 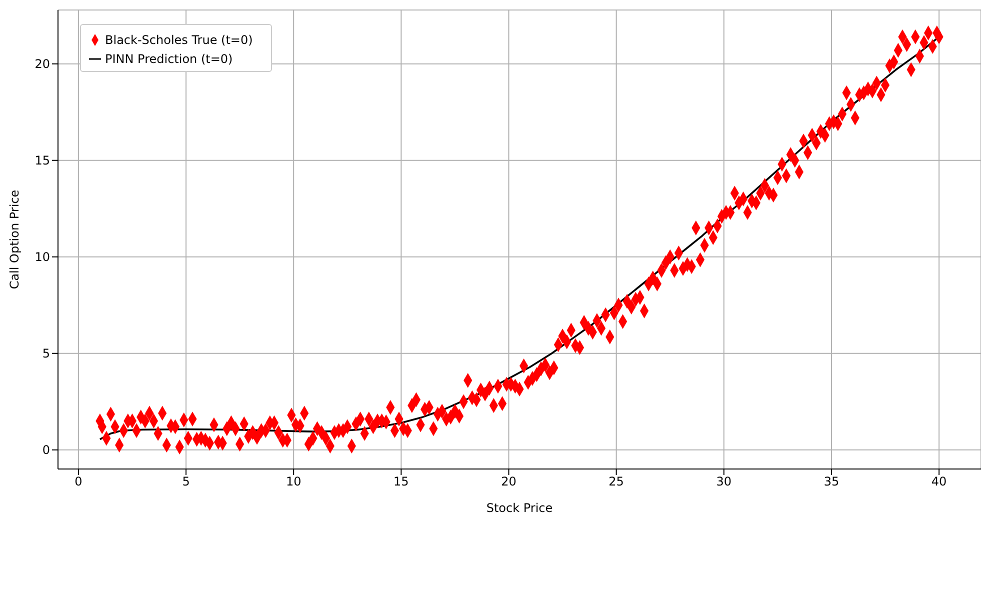 What do you see at coordinates (46, 450) in the screenshot?
I see `y-tick-label: 0` at bounding box center [46, 450].